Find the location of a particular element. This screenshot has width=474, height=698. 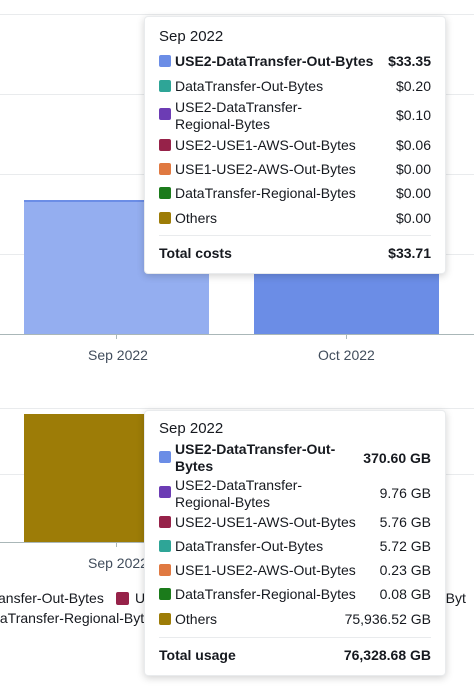

tooltip-row: DataTransfer-Out-Bytes $0.20 is located at coordinates (295, 87).